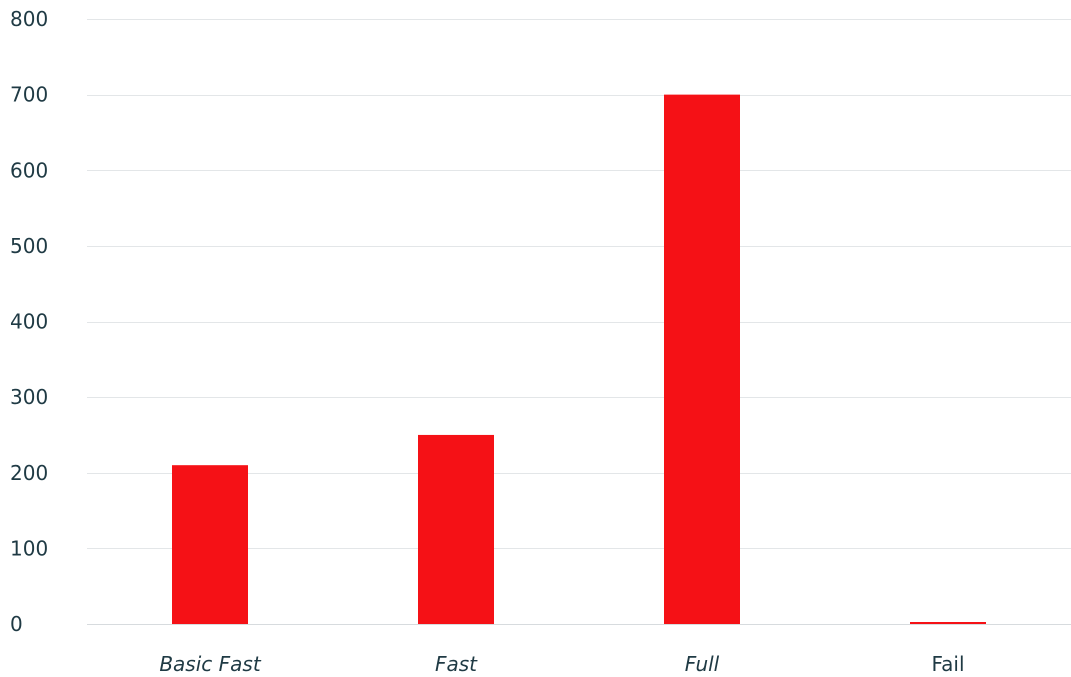 The height and width of the screenshot is (677, 1071). What do you see at coordinates (29, 397) in the screenshot?
I see `y-tick-label: 300` at bounding box center [29, 397].